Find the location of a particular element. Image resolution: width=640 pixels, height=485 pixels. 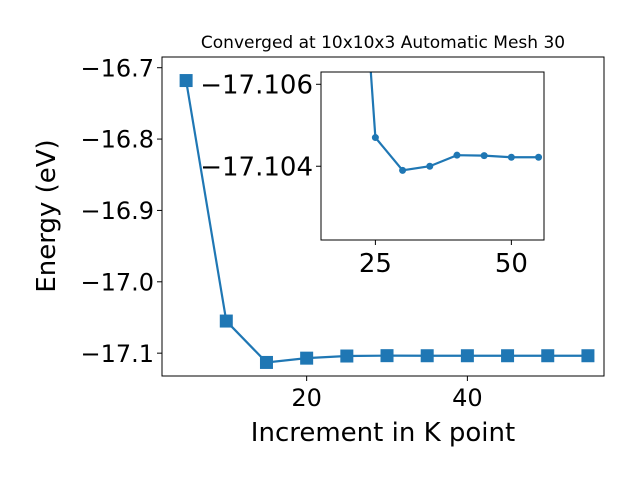

inset-plot-frame is located at coordinates (432, 156).